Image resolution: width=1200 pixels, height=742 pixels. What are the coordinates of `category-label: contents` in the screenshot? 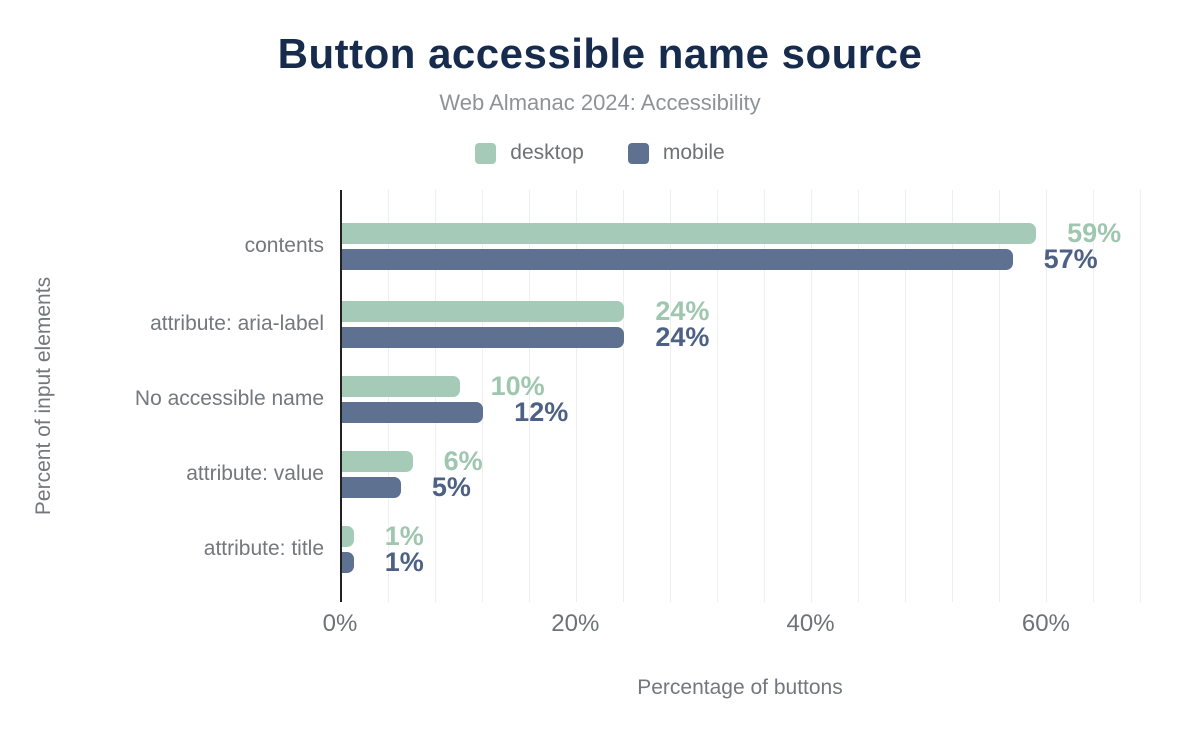 It's located at (284, 245).